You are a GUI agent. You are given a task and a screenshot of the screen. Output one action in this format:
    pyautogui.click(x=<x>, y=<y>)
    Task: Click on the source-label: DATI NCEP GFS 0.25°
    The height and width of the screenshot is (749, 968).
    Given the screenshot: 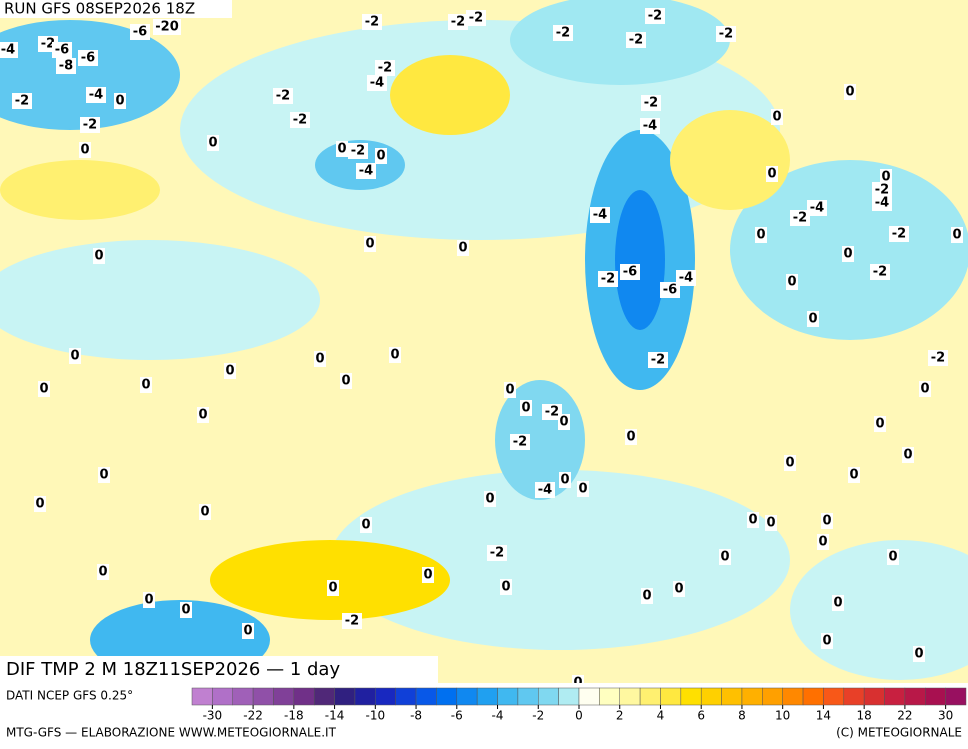 What is the action you would take?
    pyautogui.click(x=69, y=696)
    